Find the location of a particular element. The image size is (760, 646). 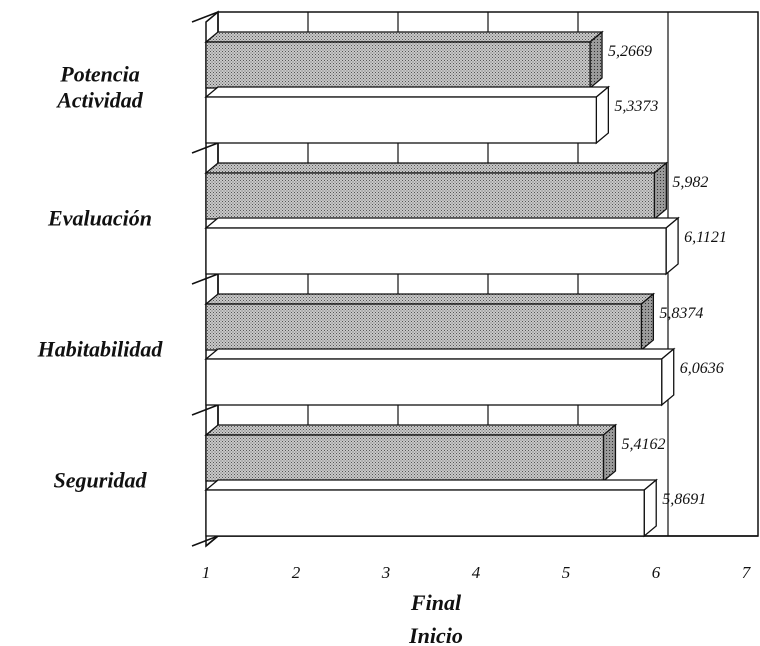

data-label: 5,8691 is located at coordinates (684, 499).